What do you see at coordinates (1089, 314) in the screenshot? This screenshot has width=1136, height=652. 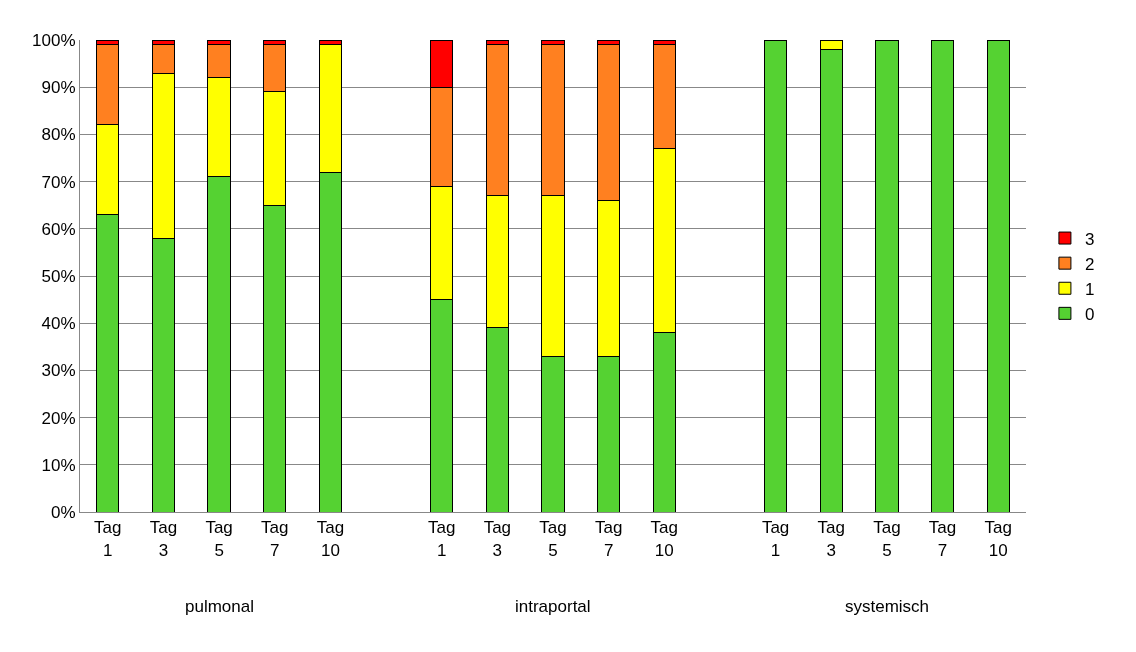 I see `legend-label: 0` at bounding box center [1089, 314].